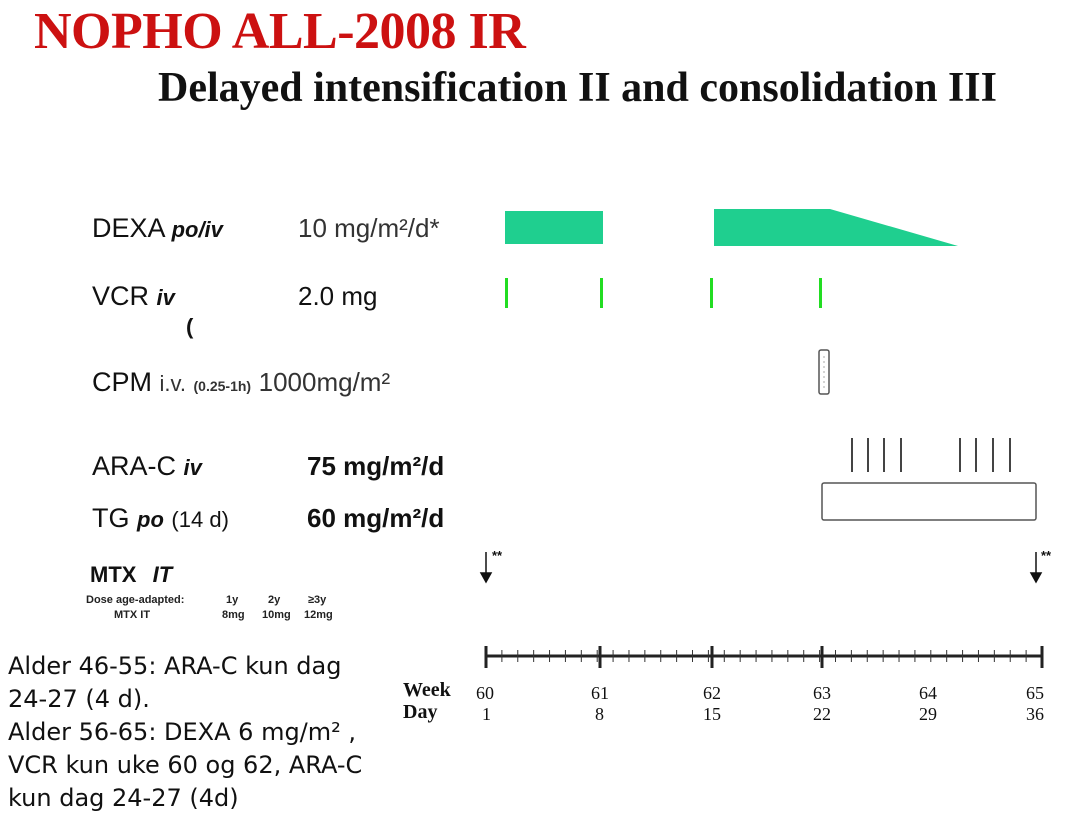  What do you see at coordinates (111, 518) in the screenshot?
I see `tg-name: TG` at bounding box center [111, 518].